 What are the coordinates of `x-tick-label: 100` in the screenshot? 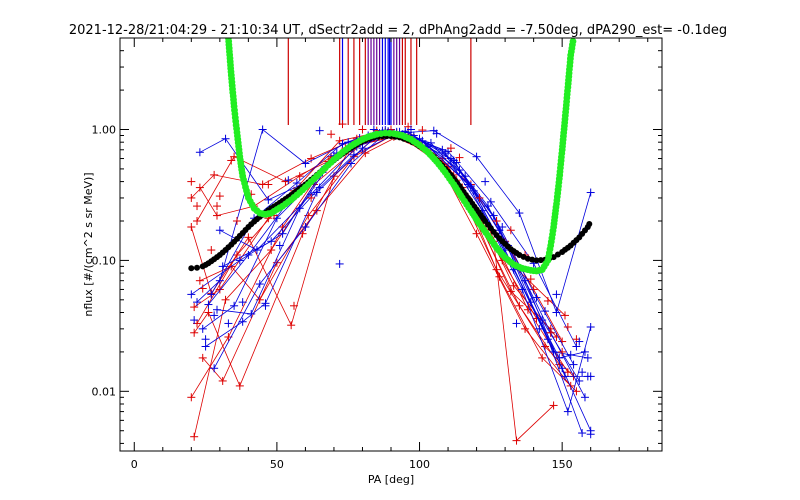 It's located at (419, 464).